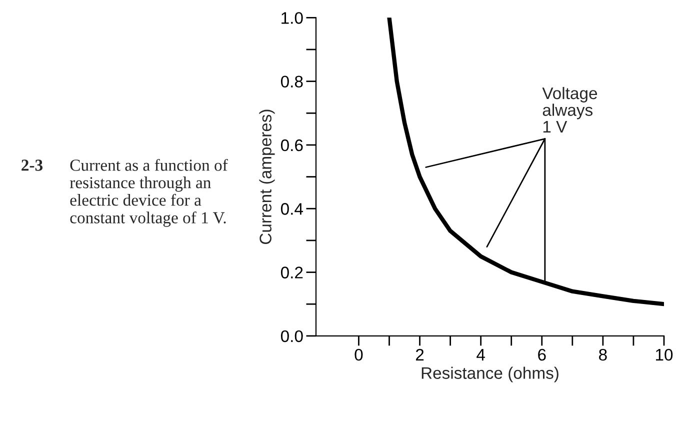 This screenshot has height=442, width=696. Describe the element at coordinates (149, 192) in the screenshot. I see `text: Current as a function of resistance through an electric device for a constant voltage of 1 V.` at that location.